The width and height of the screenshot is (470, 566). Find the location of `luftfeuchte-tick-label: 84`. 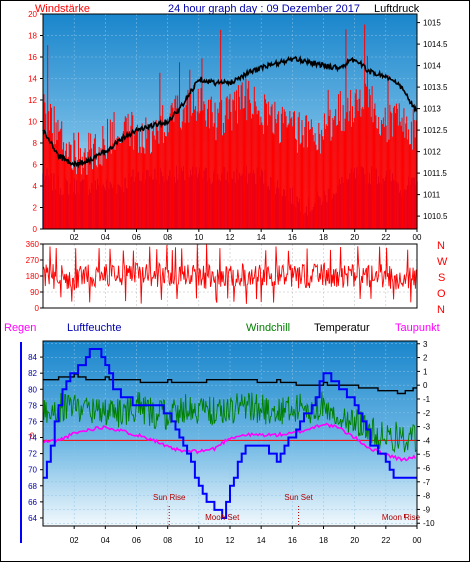

luftfeuchte-tick-label: 84 is located at coordinates (32, 357).